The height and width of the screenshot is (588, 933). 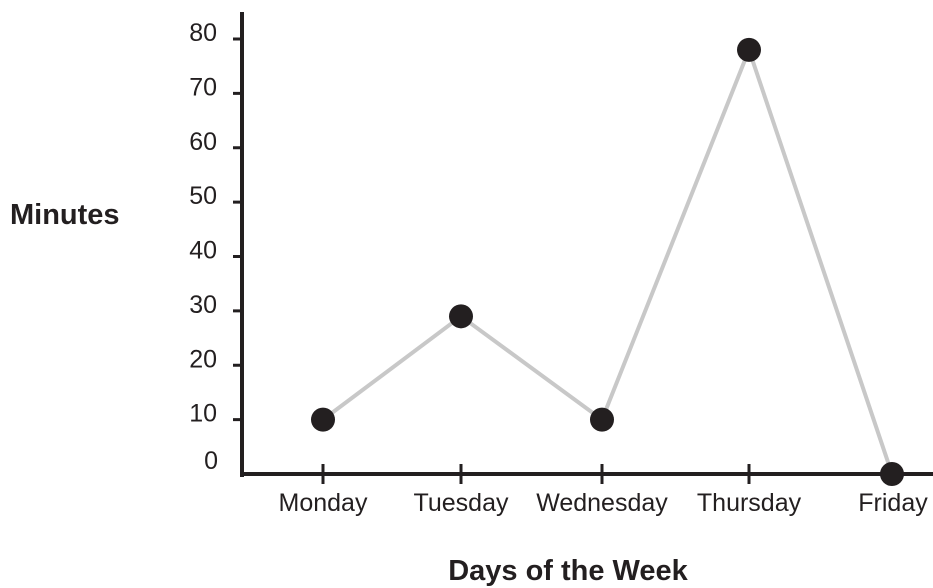 I want to click on x-ticks: Monday Tuesday Wednesday Thursday Friday, so click(x=603, y=490).